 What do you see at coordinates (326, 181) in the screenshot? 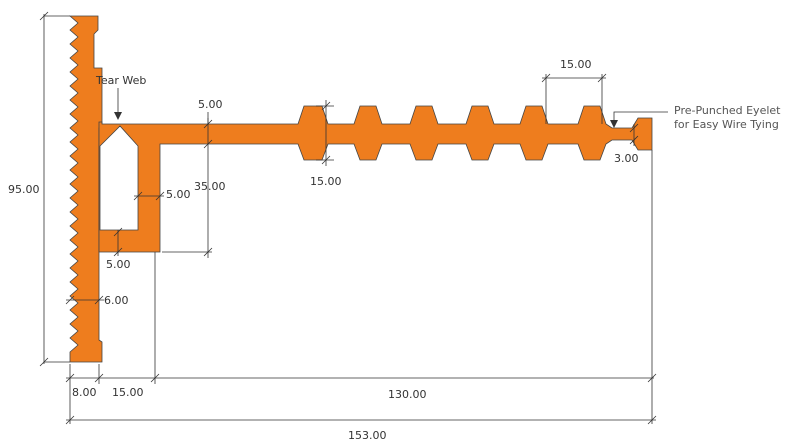
I see `label-tooth-15: 15.00` at bounding box center [326, 181].